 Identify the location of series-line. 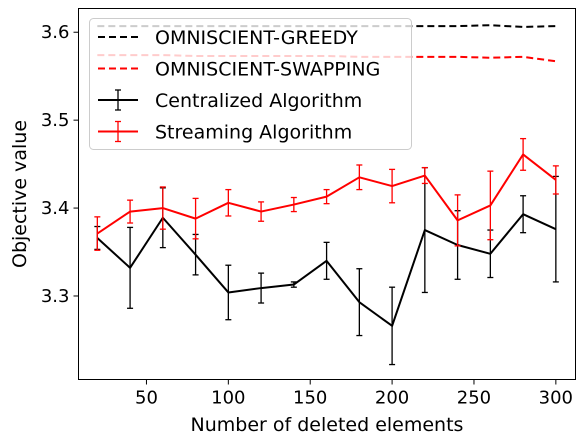
(326, 194).